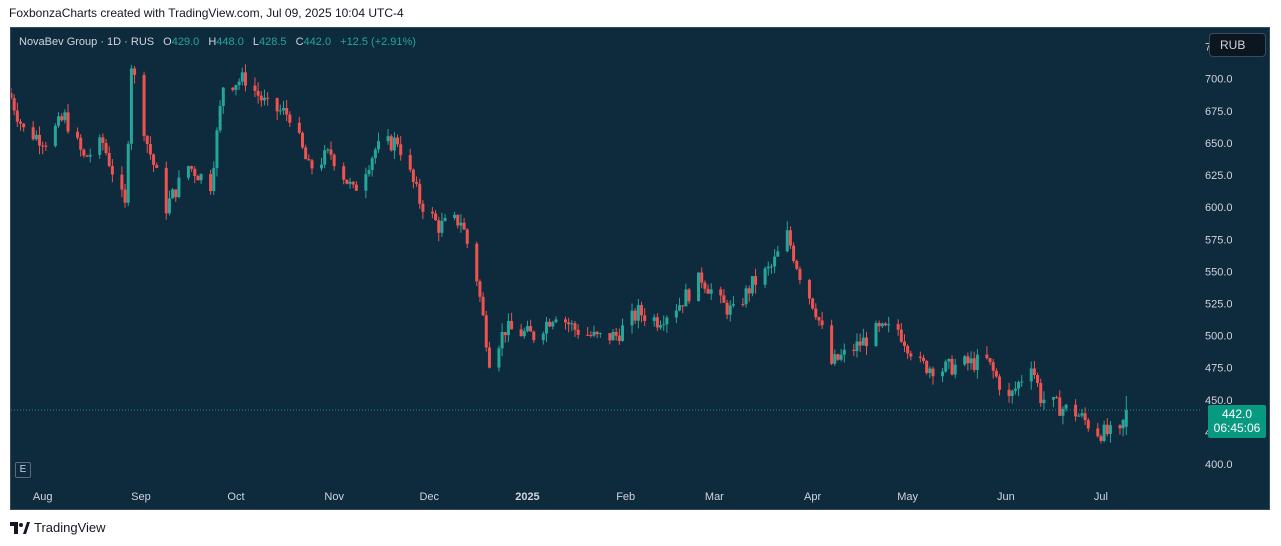 The image size is (1281, 546). I want to click on y-tick-label: 450.0, so click(1219, 401).